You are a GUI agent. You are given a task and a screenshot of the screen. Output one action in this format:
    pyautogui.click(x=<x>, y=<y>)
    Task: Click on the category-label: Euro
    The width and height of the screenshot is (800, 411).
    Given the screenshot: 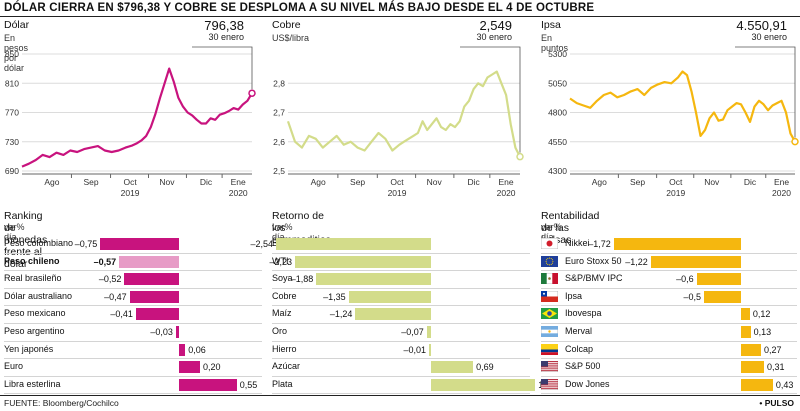 What is the action you would take?
    pyautogui.click(x=14, y=366)
    